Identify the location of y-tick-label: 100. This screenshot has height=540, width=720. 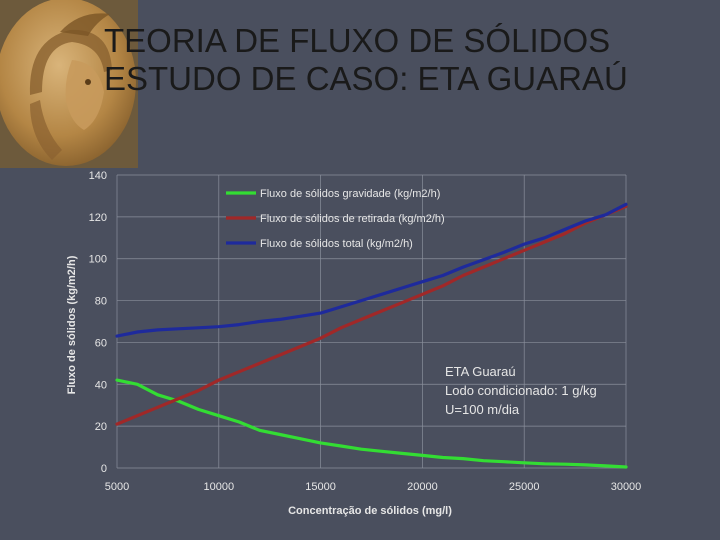
(98, 260).